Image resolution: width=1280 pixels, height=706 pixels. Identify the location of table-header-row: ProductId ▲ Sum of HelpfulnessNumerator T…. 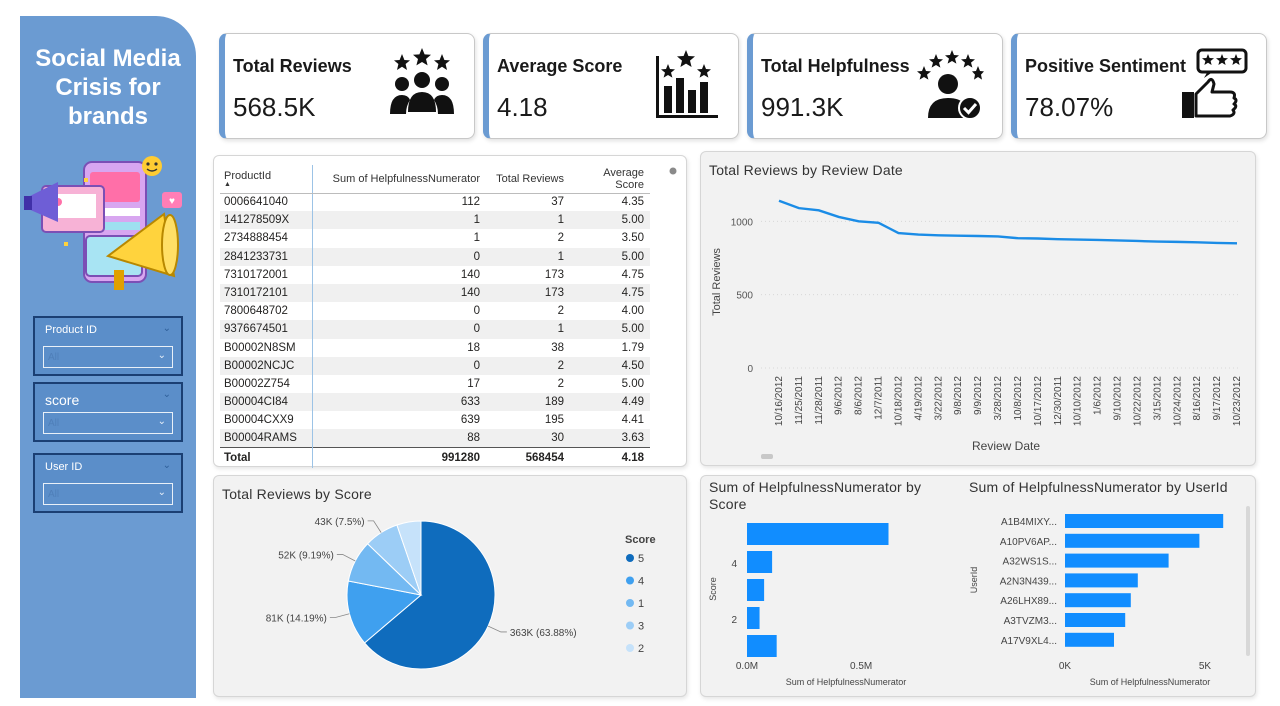
(435, 179).